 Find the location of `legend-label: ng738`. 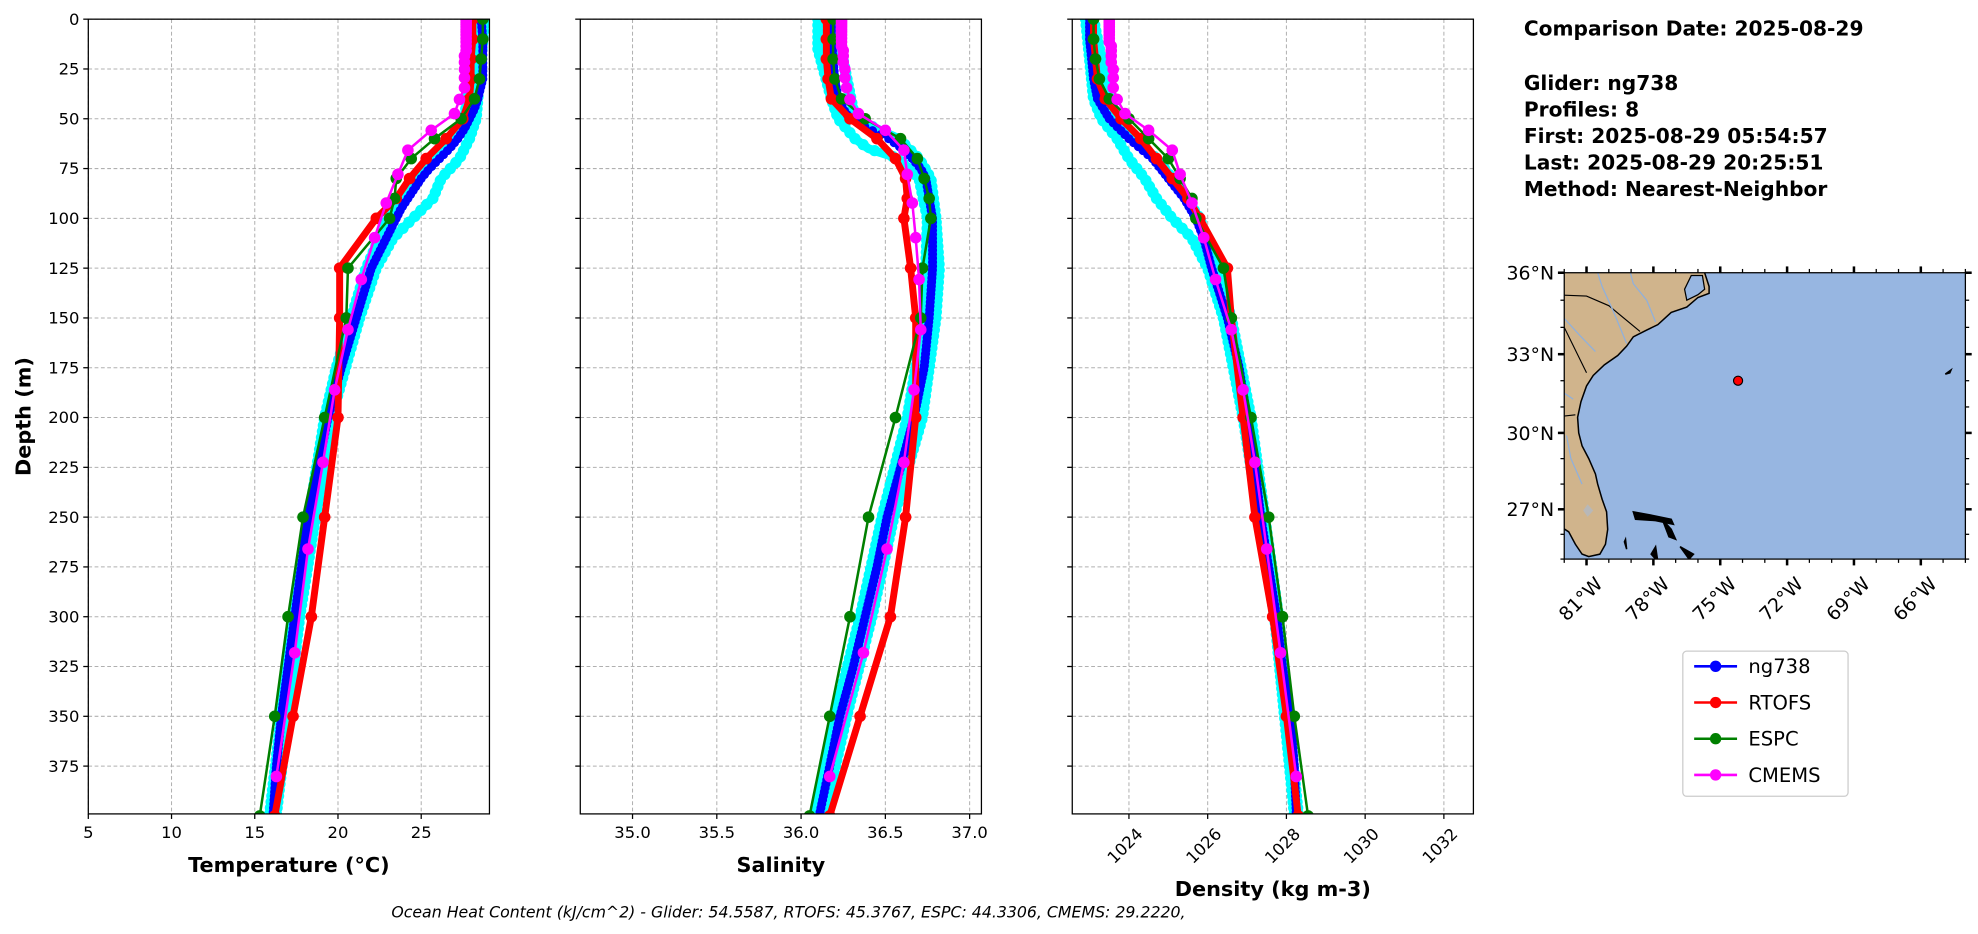

legend-label: ng738 is located at coordinates (1779, 666).